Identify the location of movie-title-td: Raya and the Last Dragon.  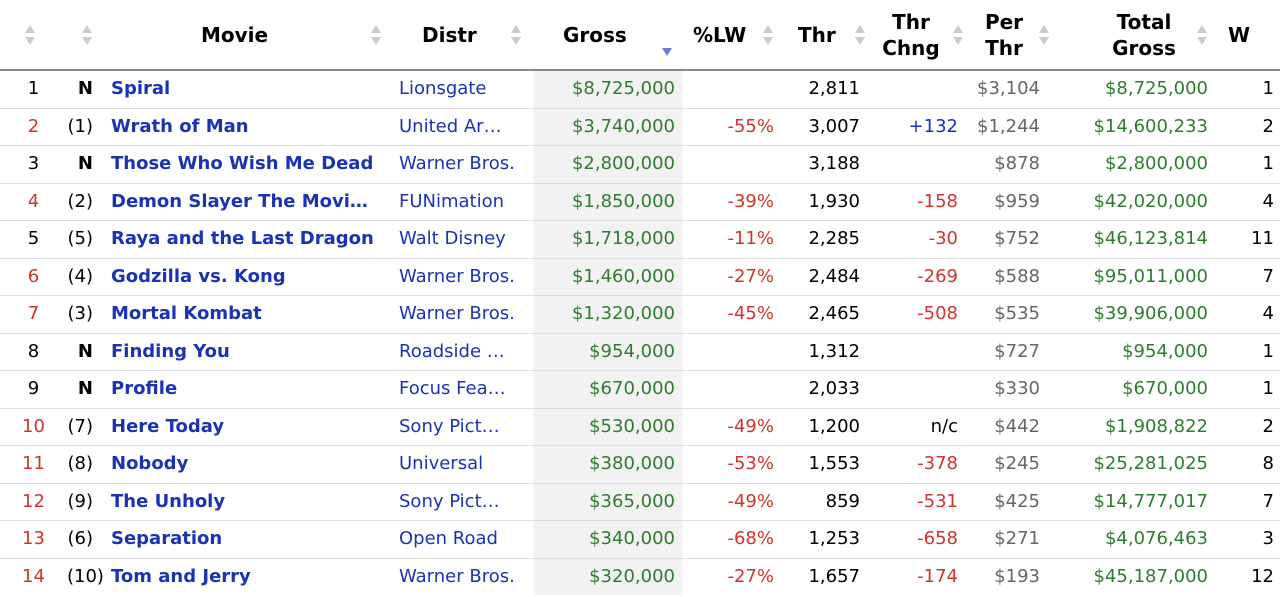
(250, 239).